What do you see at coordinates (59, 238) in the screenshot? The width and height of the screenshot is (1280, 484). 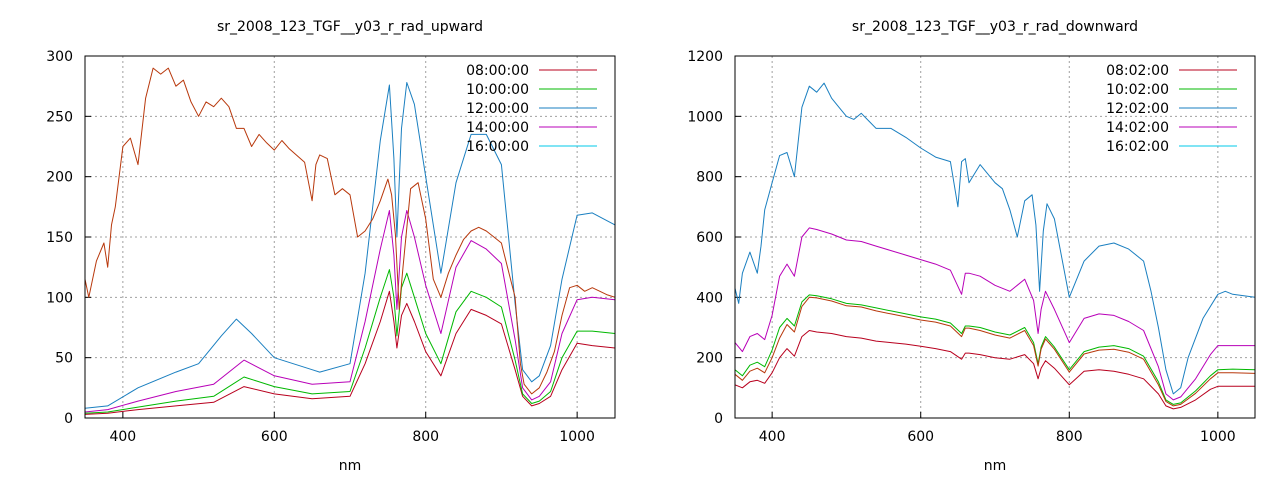 I see `y-tick-label: 150` at bounding box center [59, 238].